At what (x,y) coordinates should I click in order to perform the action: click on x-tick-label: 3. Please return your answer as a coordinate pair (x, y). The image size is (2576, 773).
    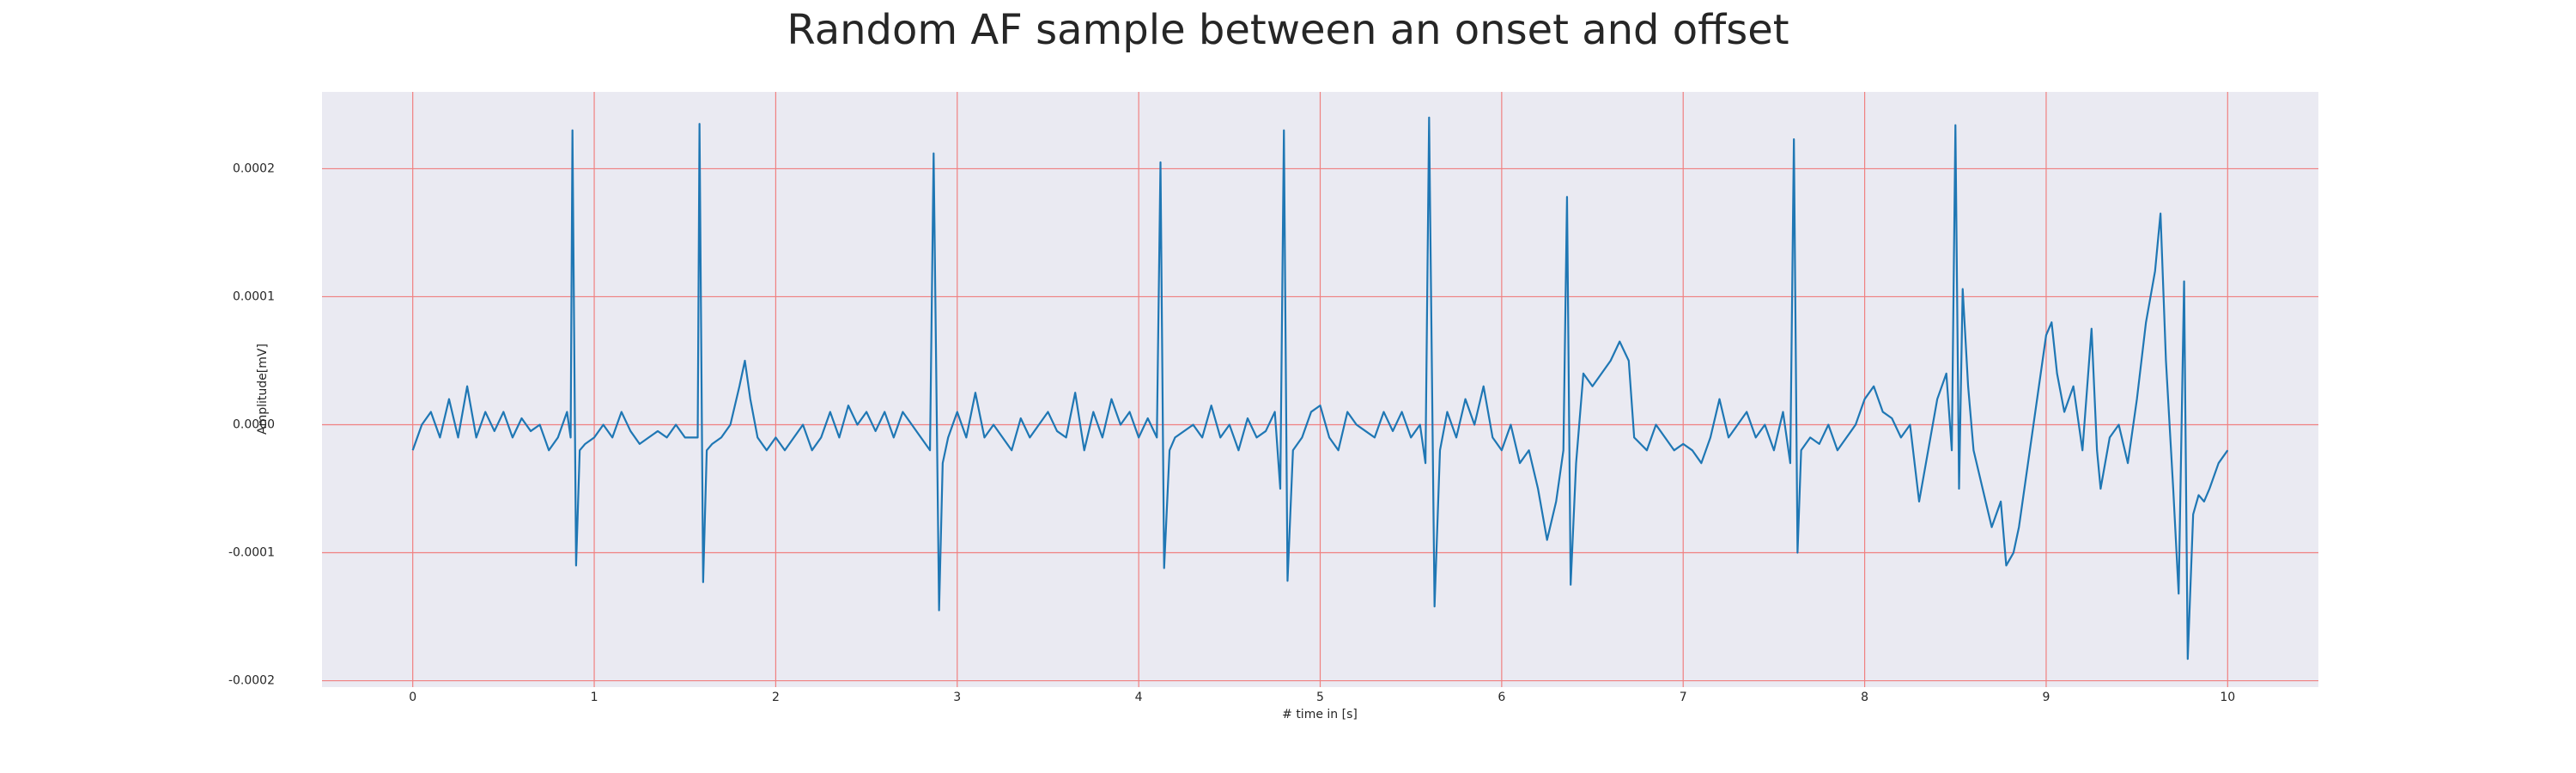
    Looking at the image, I should click on (957, 697).